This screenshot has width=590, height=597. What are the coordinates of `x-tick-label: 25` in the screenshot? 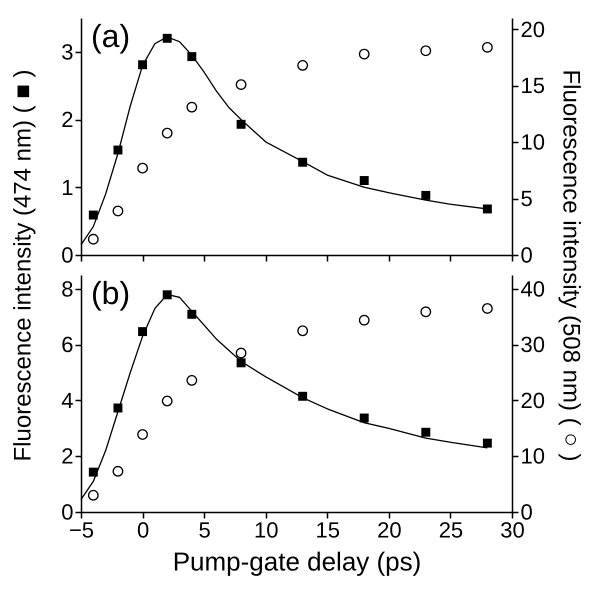 It's located at (451, 530).